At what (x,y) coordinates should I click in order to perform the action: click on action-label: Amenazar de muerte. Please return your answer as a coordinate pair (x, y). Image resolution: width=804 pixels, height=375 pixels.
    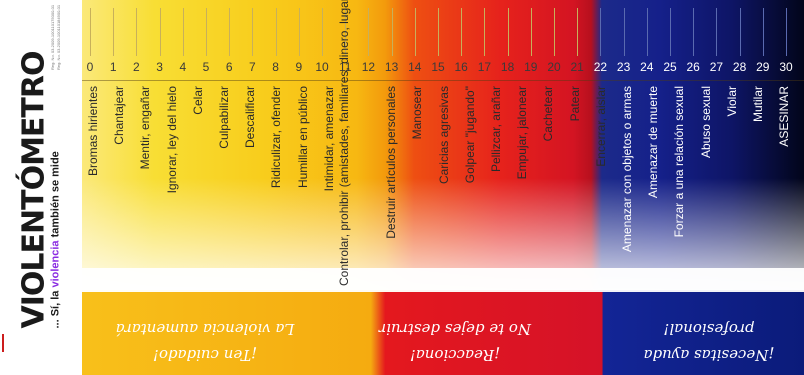
    Looking at the image, I should click on (653, 142).